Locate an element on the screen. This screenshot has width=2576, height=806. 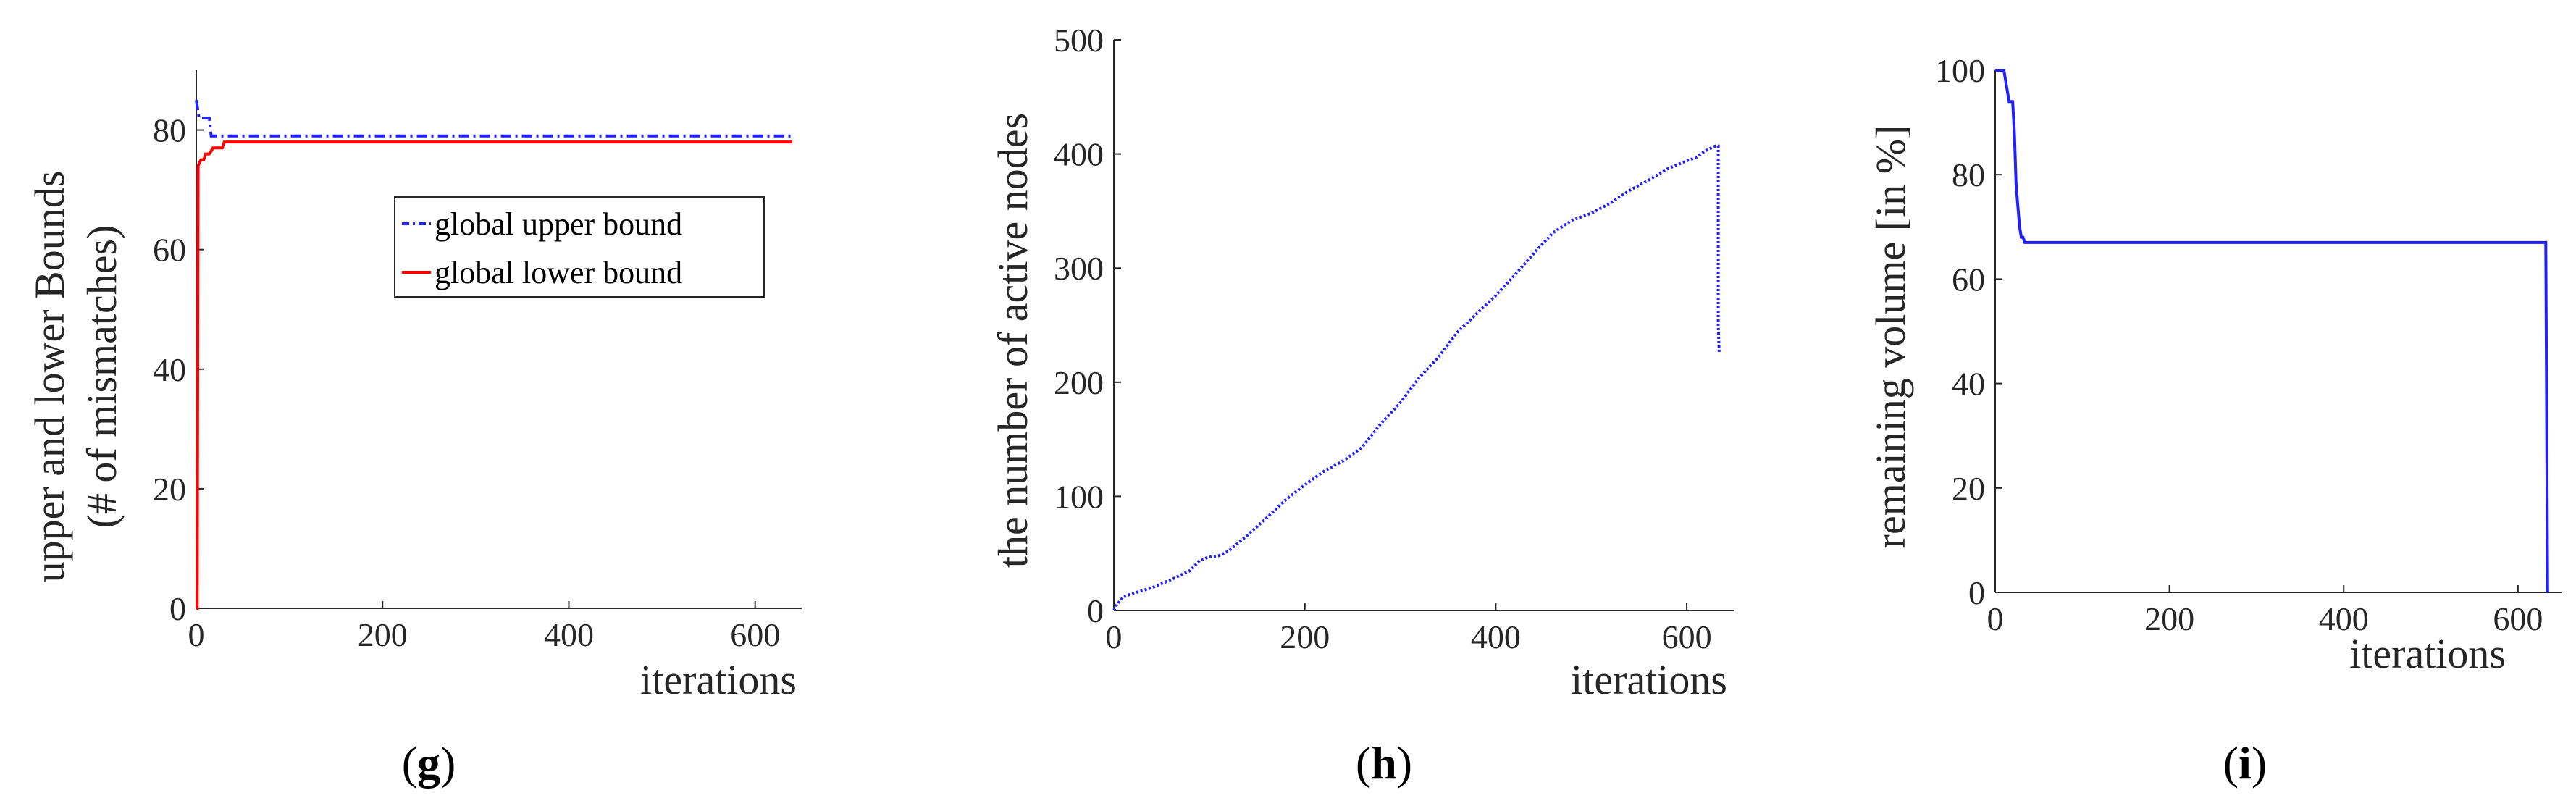
ylabel: the number of active nodes is located at coordinates (1012, 340).